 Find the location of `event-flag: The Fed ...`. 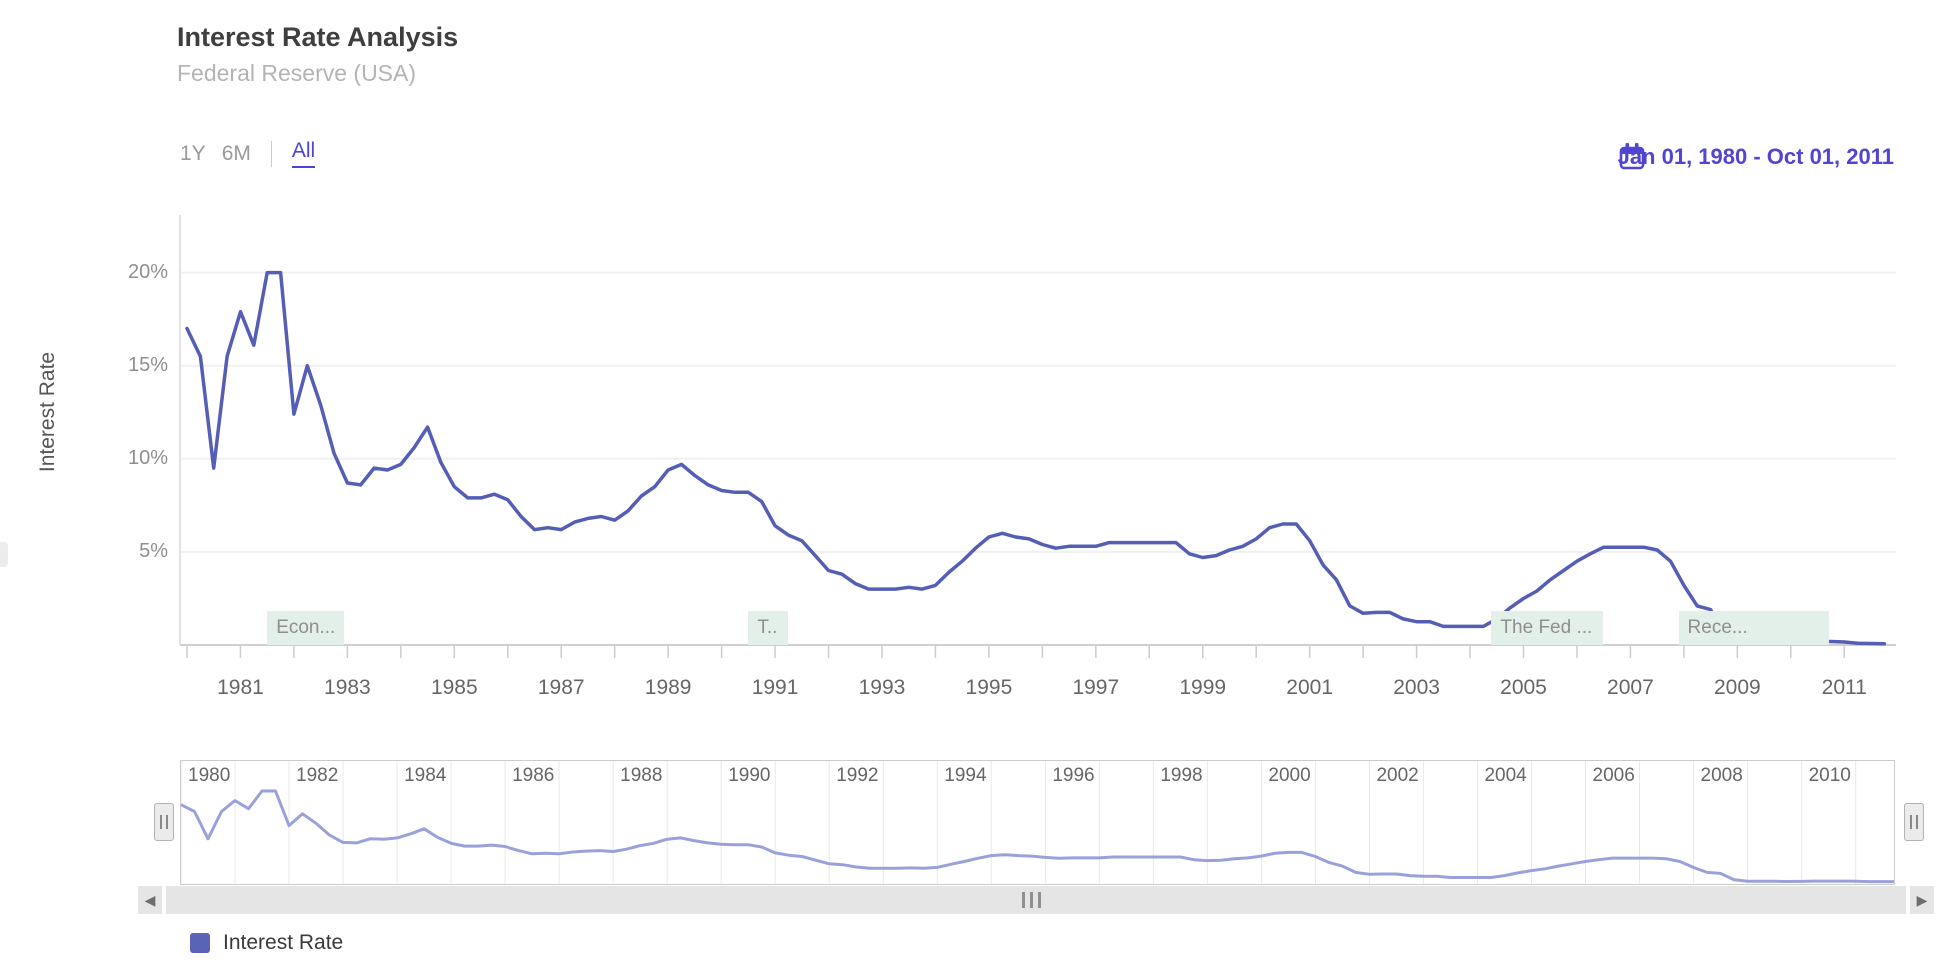

event-flag: The Fed ... is located at coordinates (1547, 628).